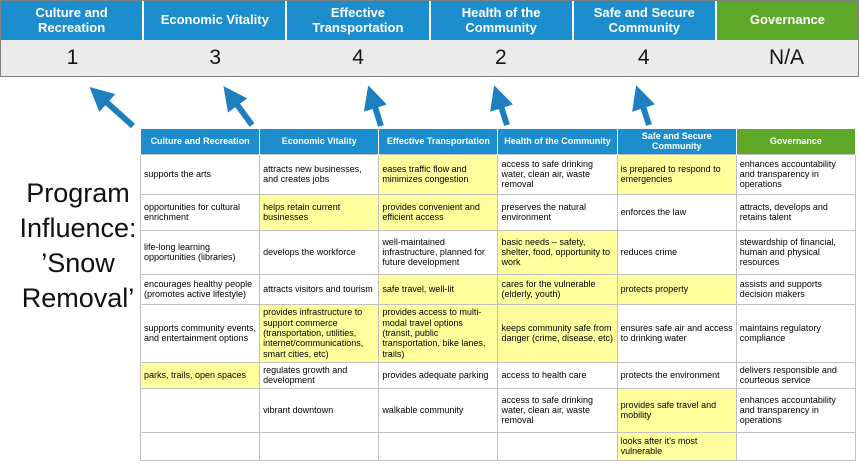  What do you see at coordinates (78, 246) in the screenshot?
I see `program-title: Program Influence: ’Snow Removal’` at bounding box center [78, 246].